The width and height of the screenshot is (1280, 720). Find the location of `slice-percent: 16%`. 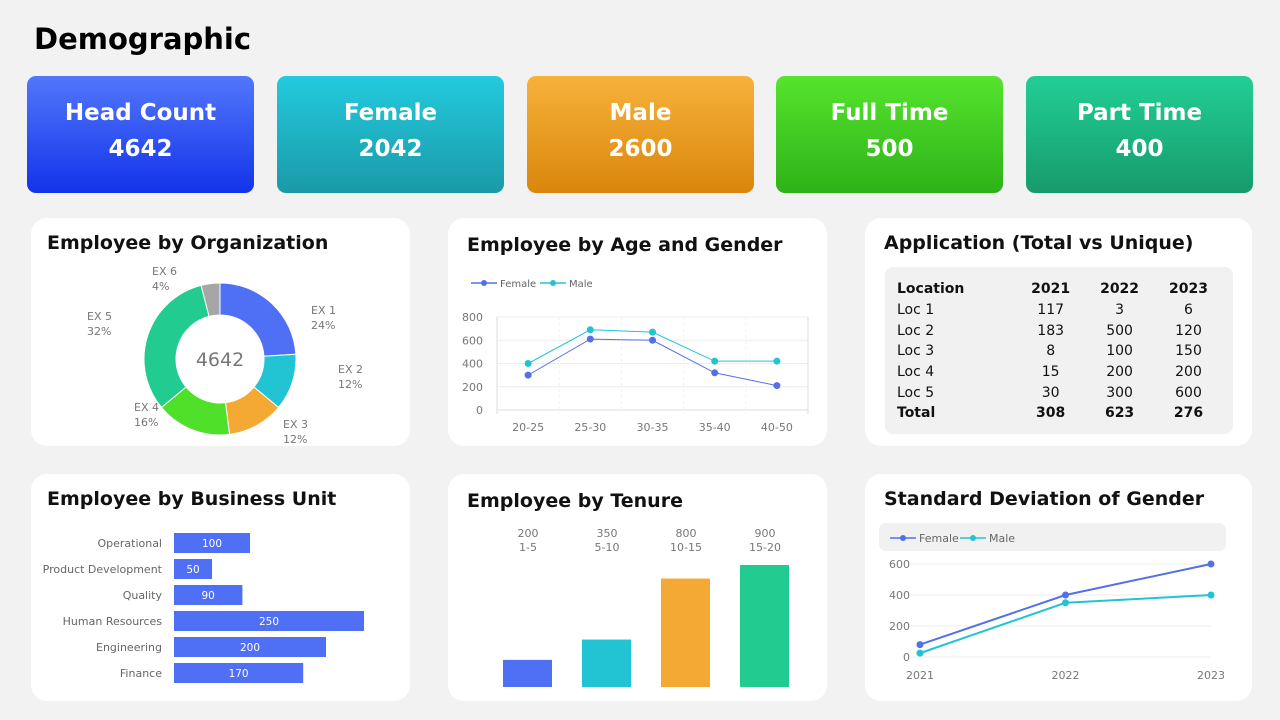

slice-percent: 16% is located at coordinates (146, 422).